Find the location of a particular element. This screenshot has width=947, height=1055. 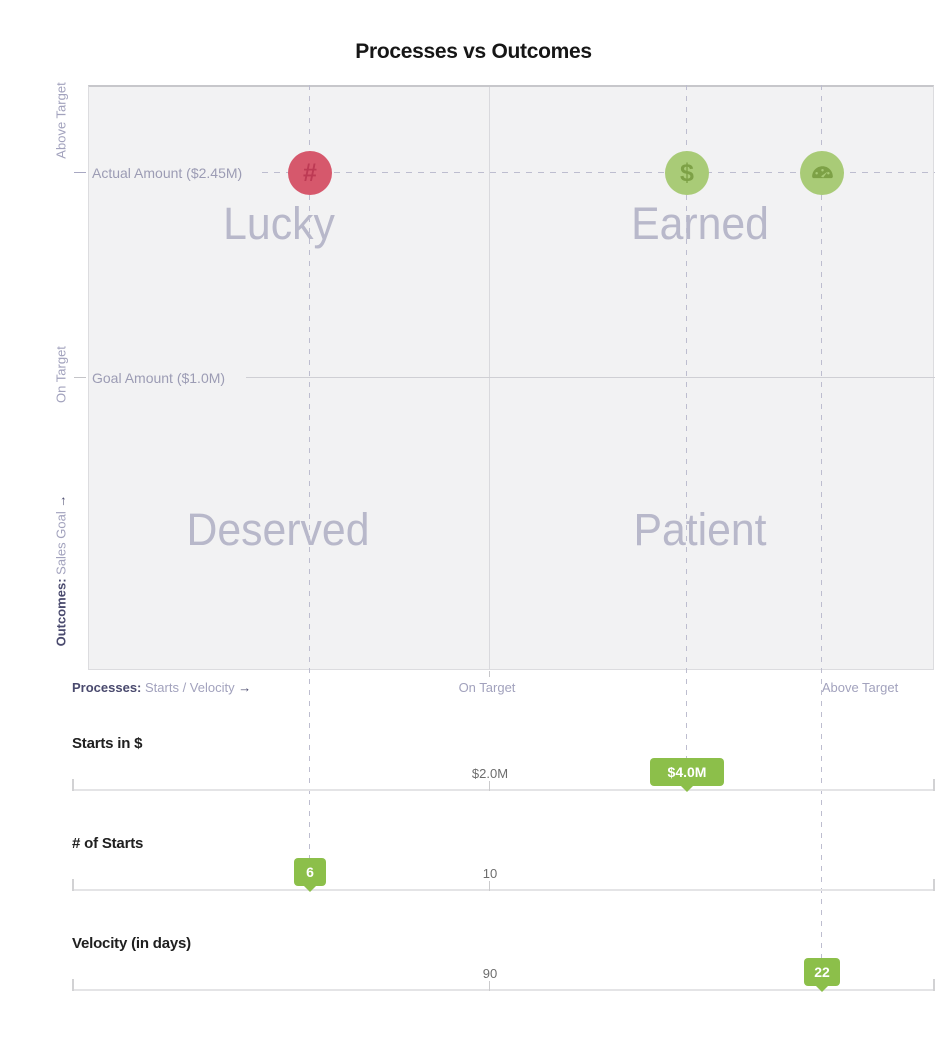

scale-title-starts-count: # of Starts is located at coordinates (108, 843).